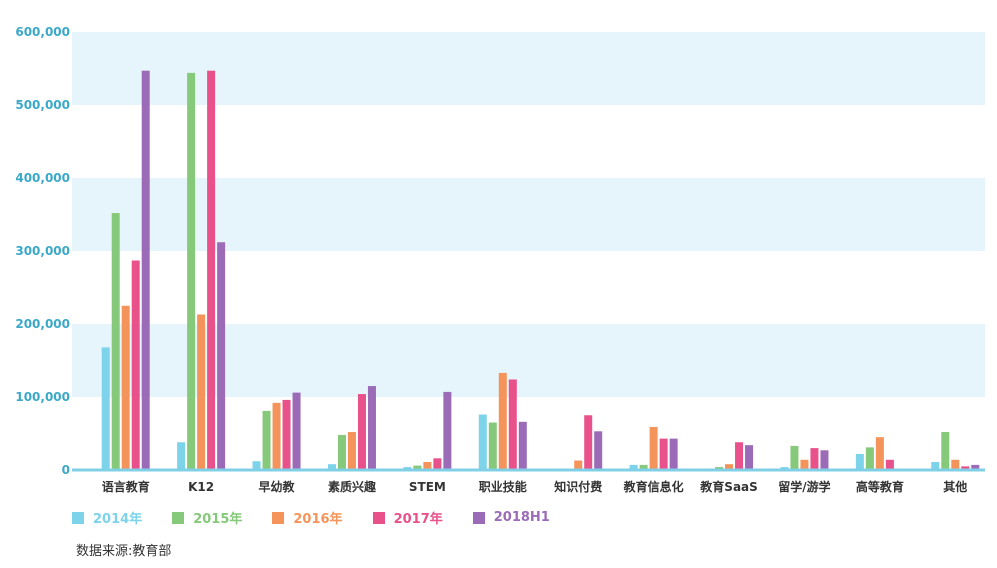 Image resolution: width=997 pixels, height=568 pixels. What do you see at coordinates (318, 519) in the screenshot?
I see `legend-label: 2016年` at bounding box center [318, 519].